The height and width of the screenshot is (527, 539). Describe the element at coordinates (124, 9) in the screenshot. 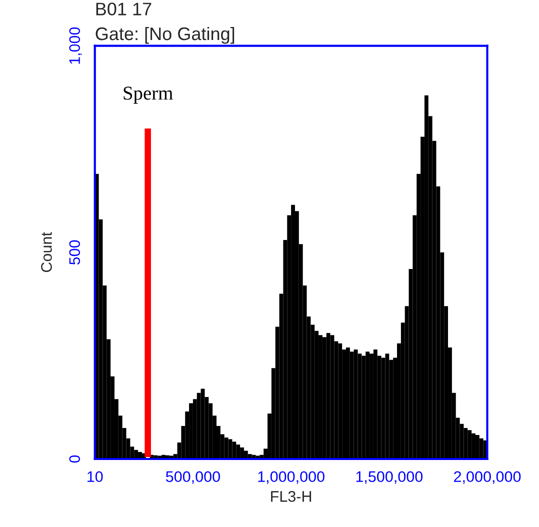

I see `chart-title: B01 17` at that location.